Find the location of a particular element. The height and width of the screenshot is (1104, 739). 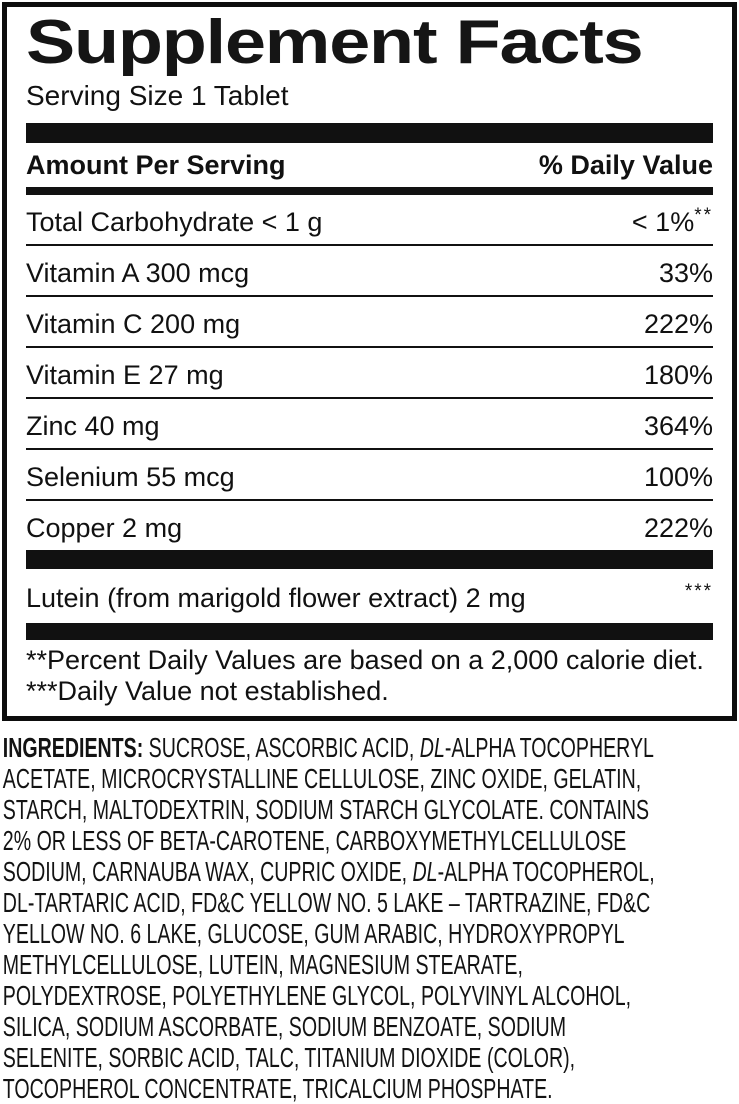

divider-medium is located at coordinates (369, 191).